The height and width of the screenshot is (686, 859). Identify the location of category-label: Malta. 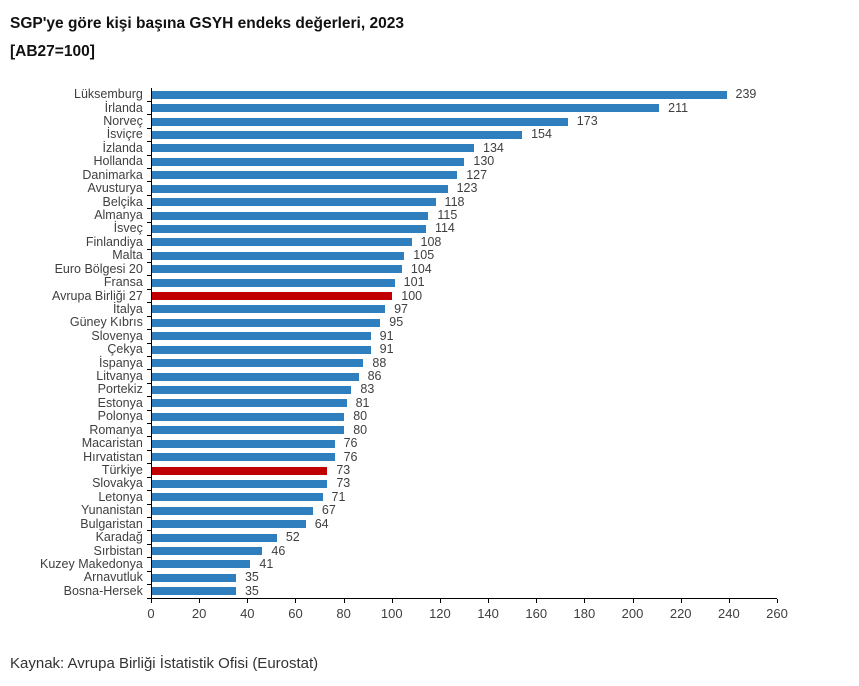
(127, 255).